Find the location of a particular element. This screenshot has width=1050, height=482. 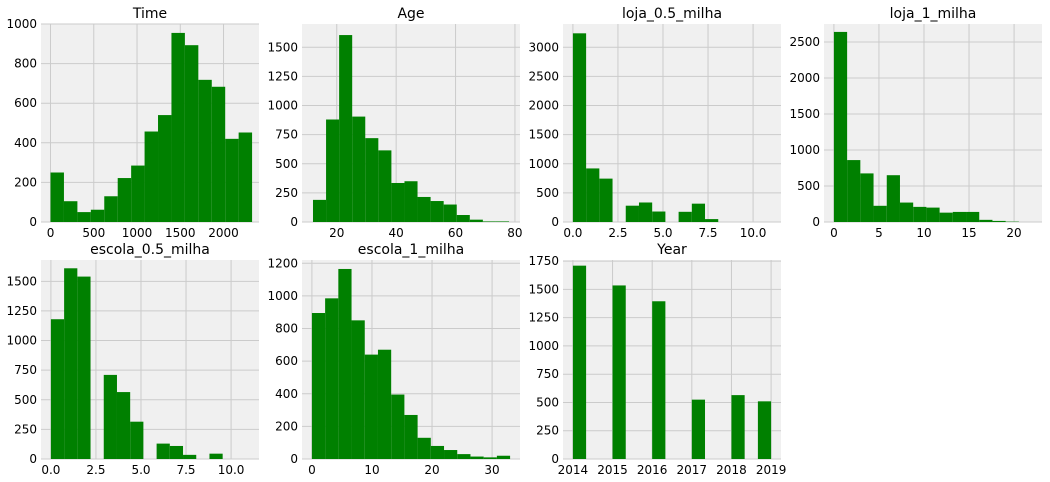

x-tick-label: 2017 is located at coordinates (692, 470).